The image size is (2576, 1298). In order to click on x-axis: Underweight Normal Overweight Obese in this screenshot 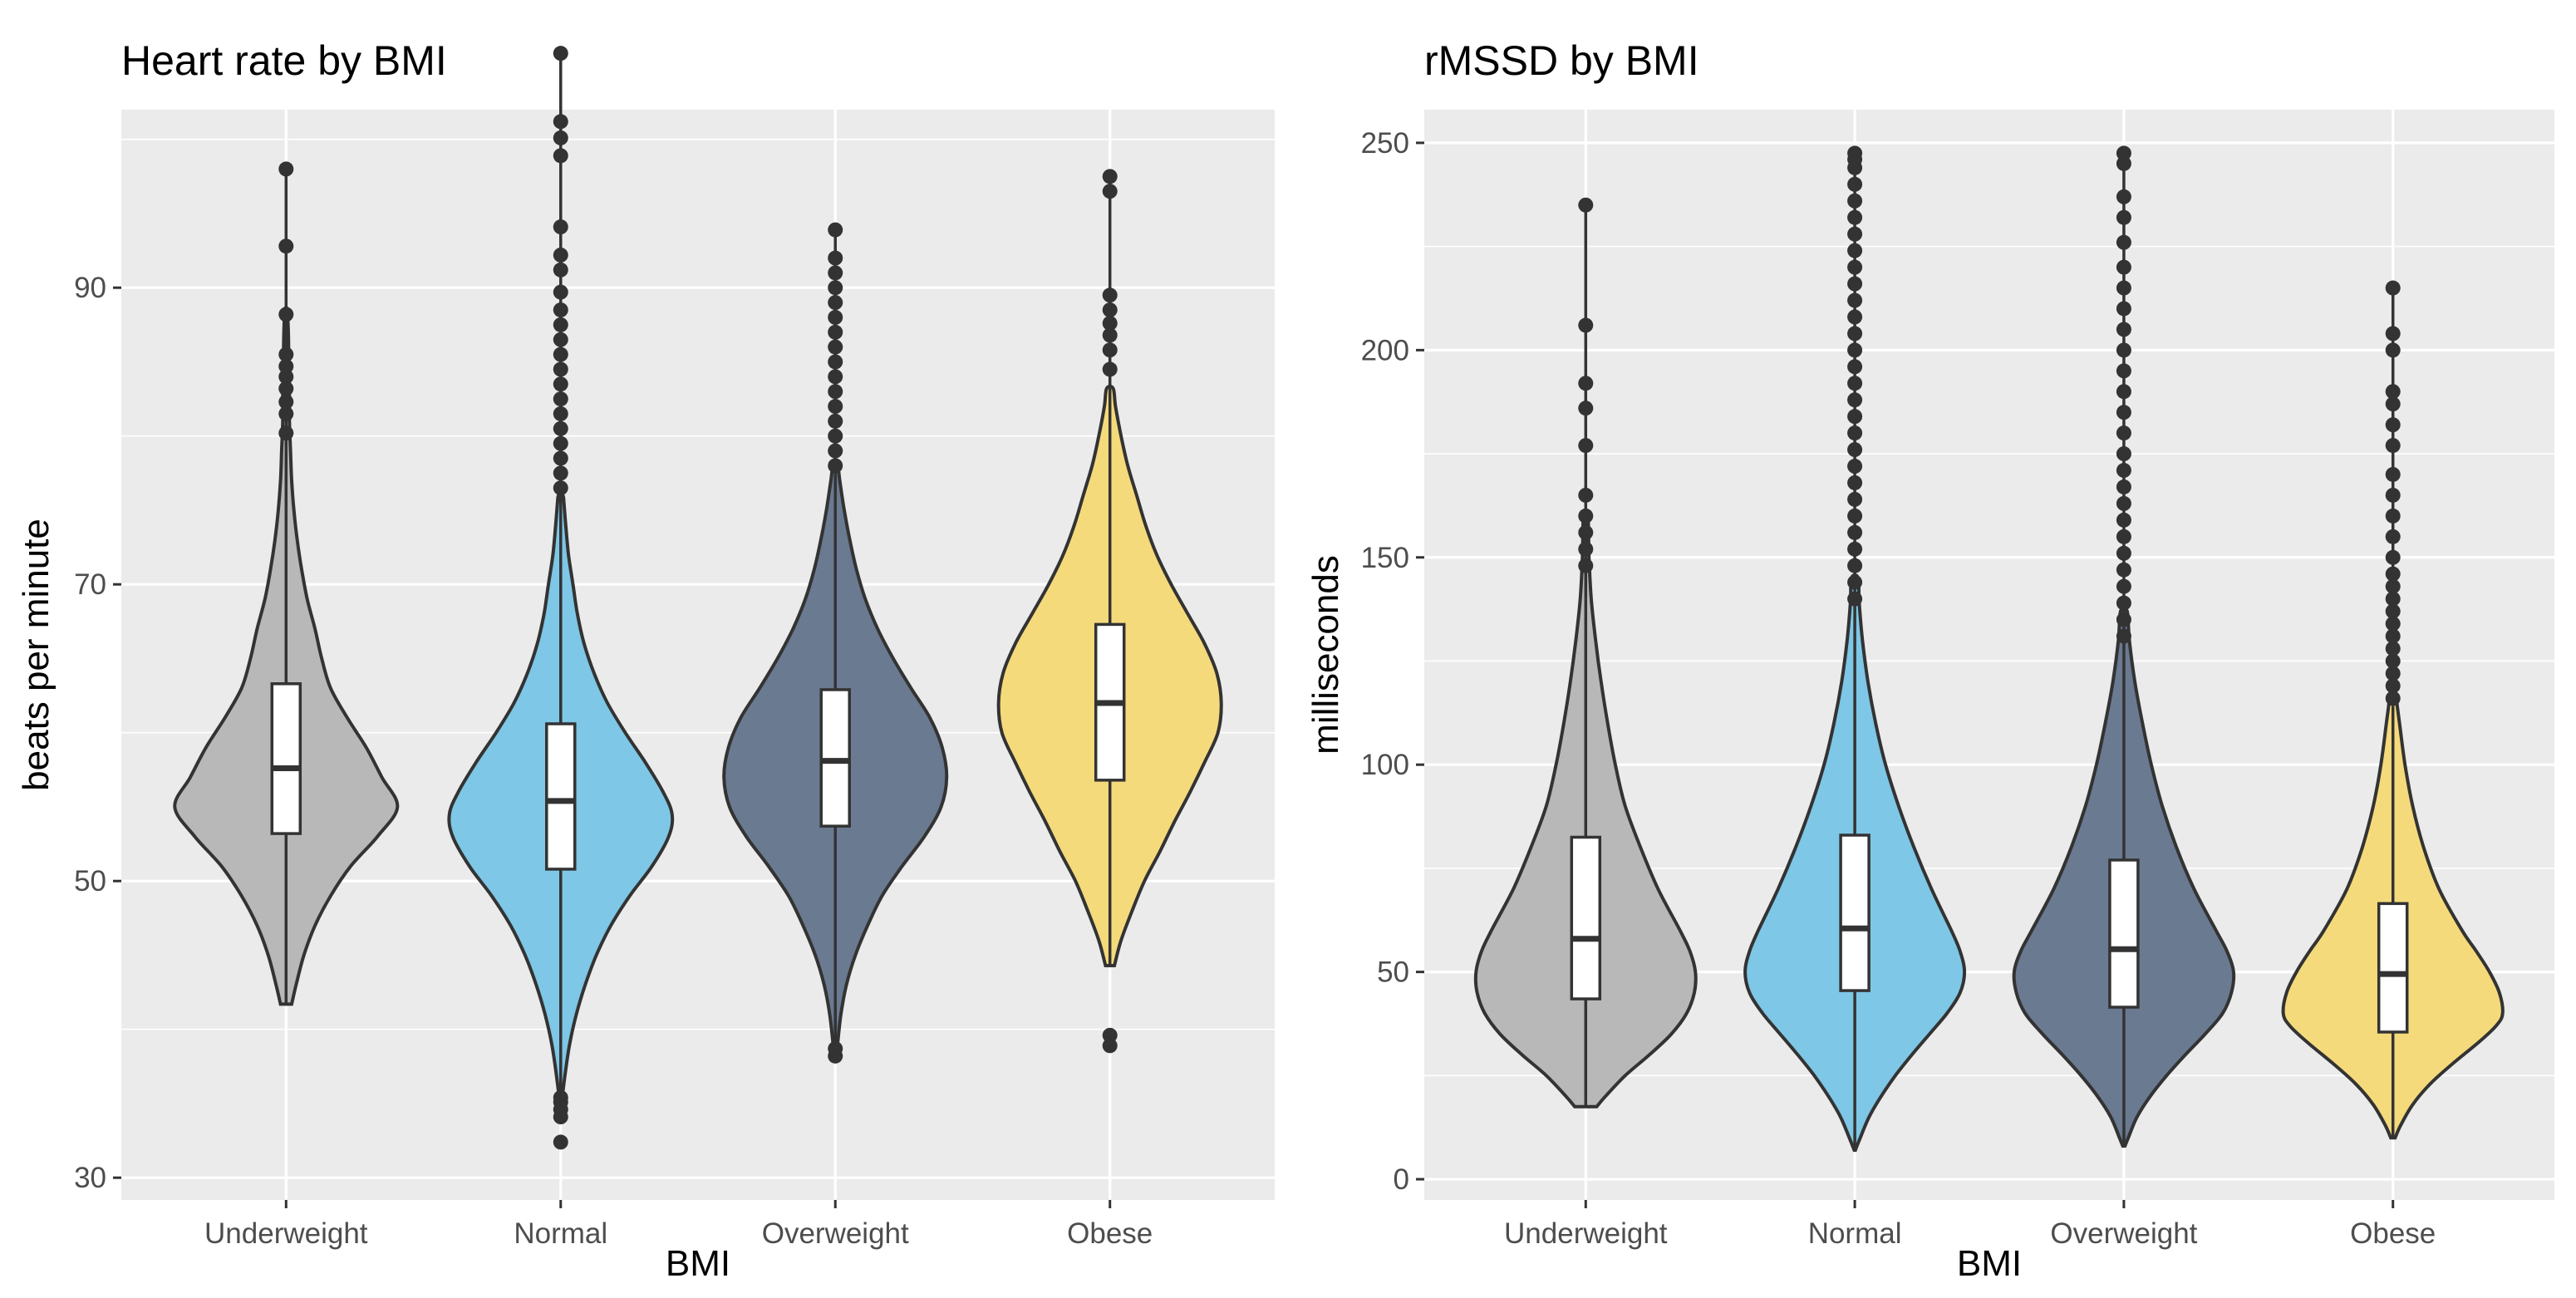, I will do `click(1970, 1225)`.